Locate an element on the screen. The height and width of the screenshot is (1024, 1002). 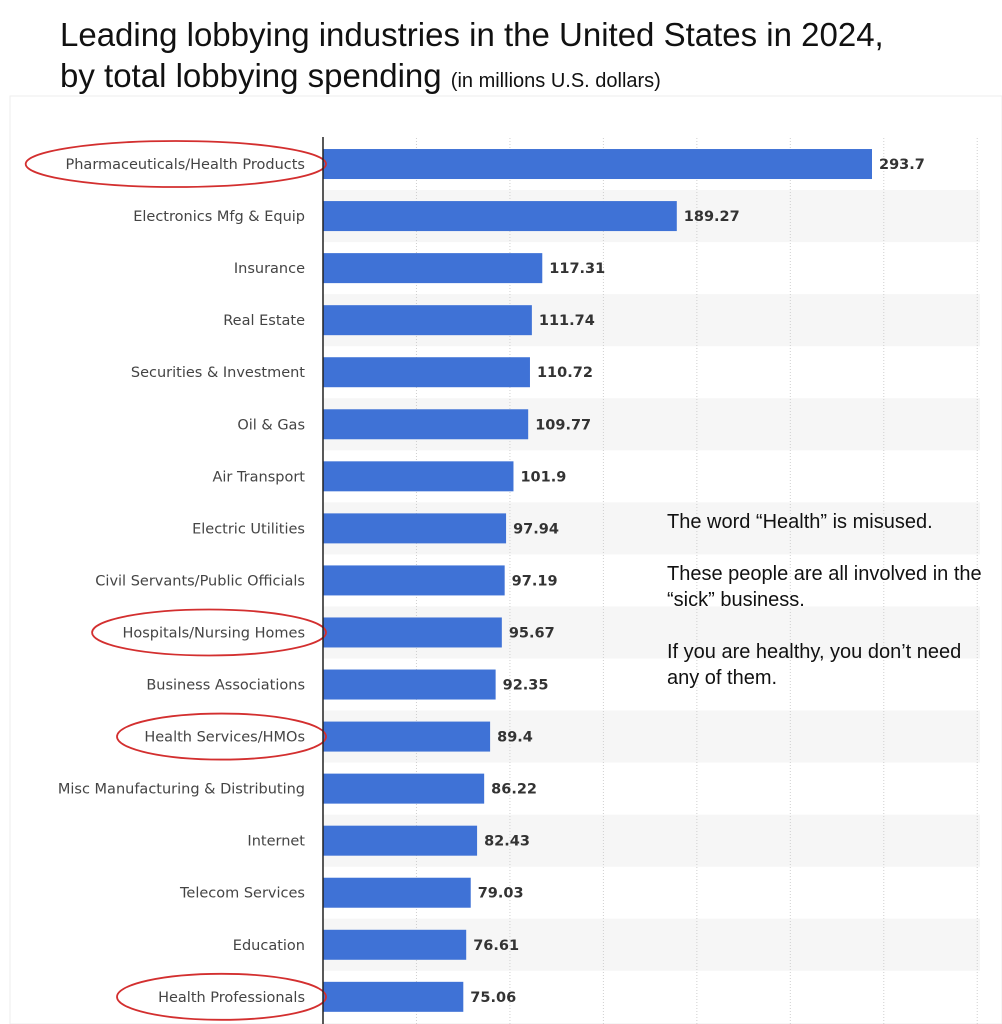
value-label: 92.35 is located at coordinates (526, 686).